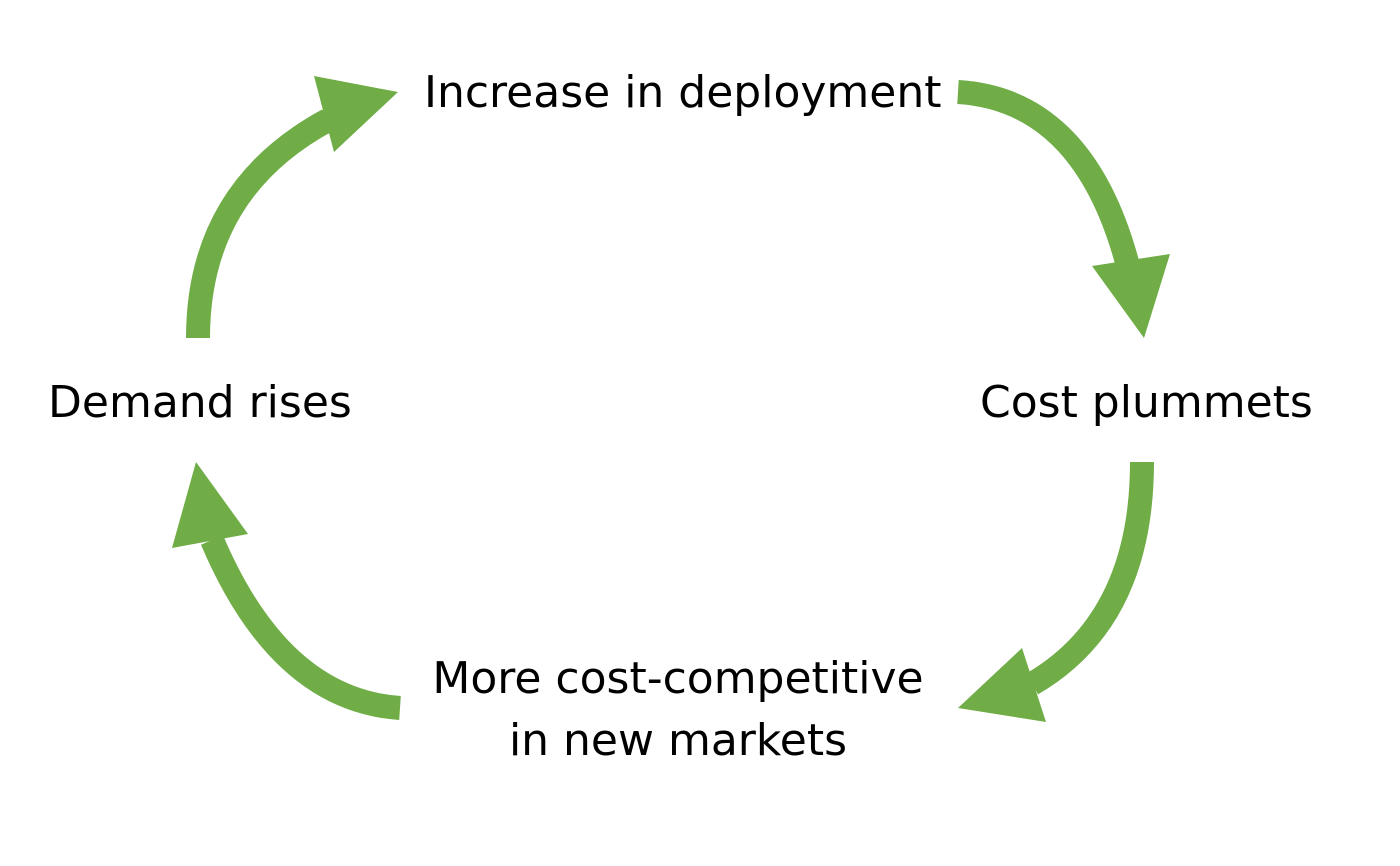 The image size is (1400, 866). I want to click on arrow-bottom-to-left-shaft, so click(301, 627).